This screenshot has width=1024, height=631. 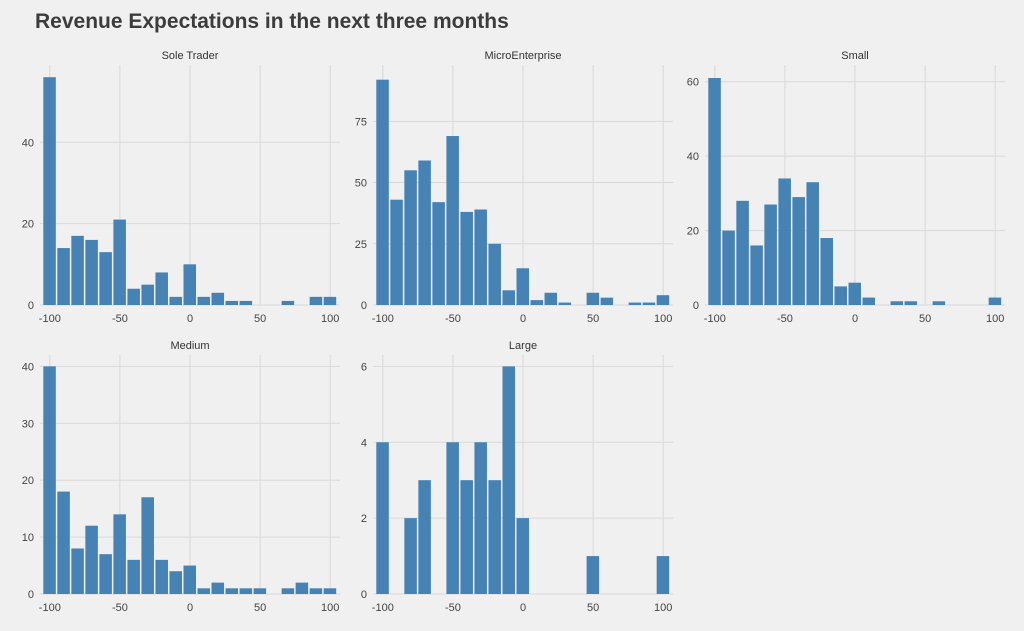 I want to click on facet-panel: MicroEnterprise 0 25 50 75 -100 -50 0 50 100, so click(x=514, y=187).